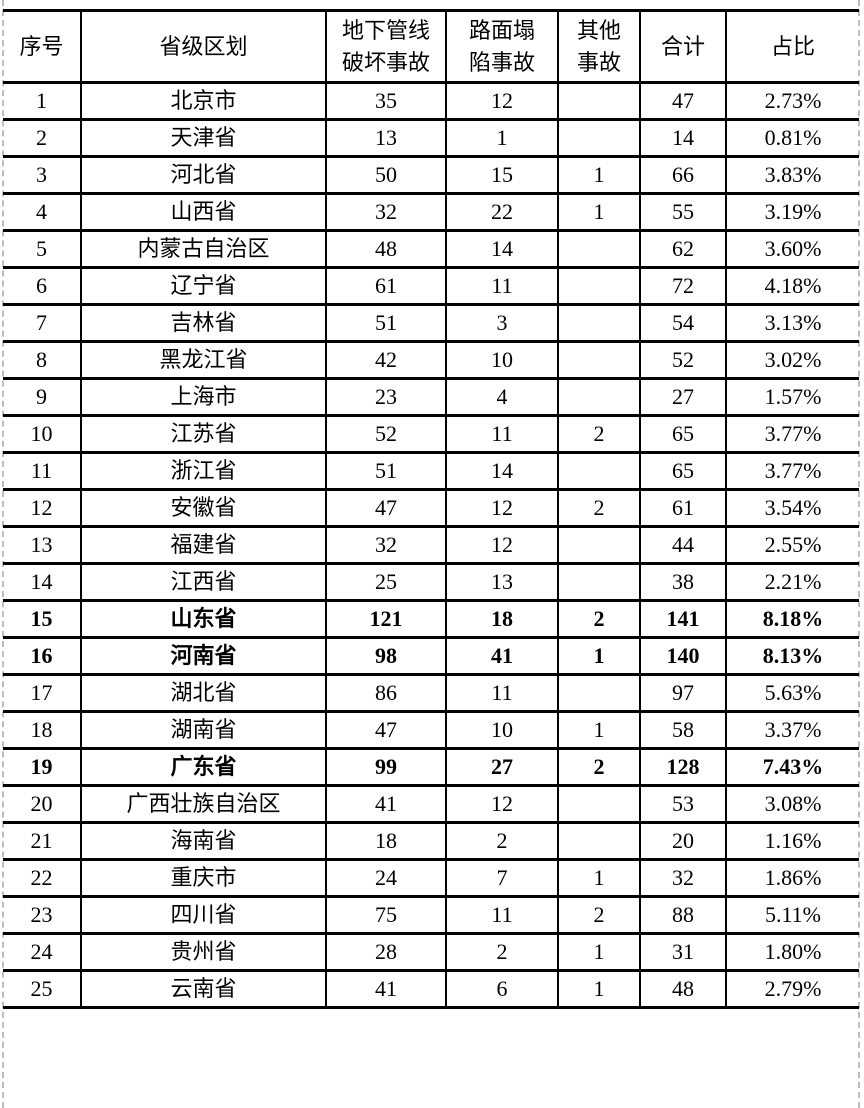 The image size is (864, 1108). Describe the element at coordinates (42, 323) in the screenshot. I see `cell-index: 7` at that location.